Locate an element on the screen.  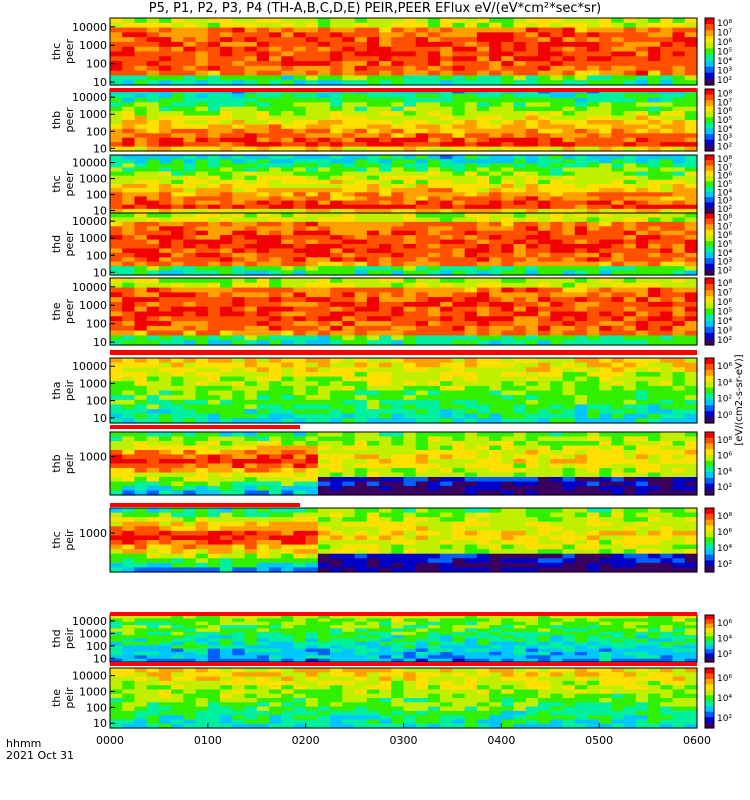
panel-species-label: peer is located at coordinates (69, 184).